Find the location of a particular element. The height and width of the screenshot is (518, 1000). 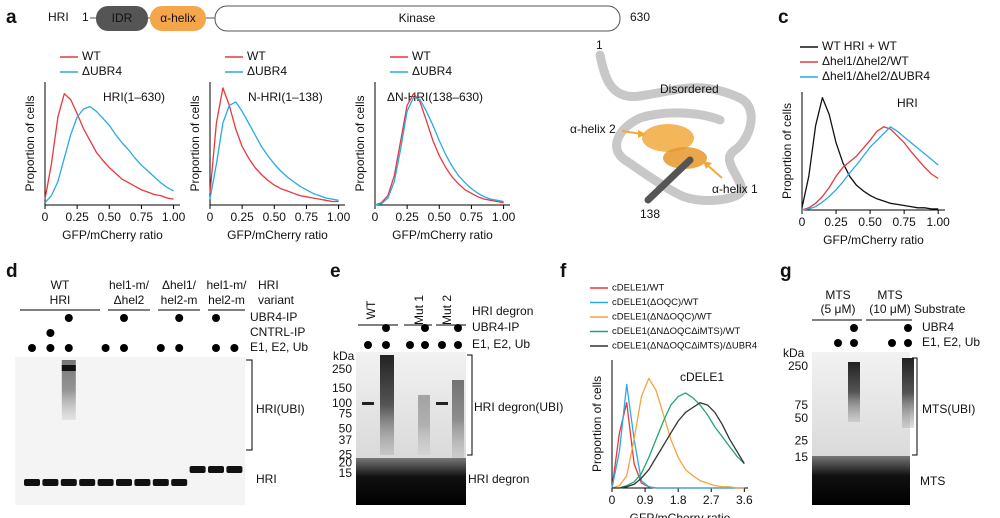

variant-label: WT is located at coordinates (60, 285).